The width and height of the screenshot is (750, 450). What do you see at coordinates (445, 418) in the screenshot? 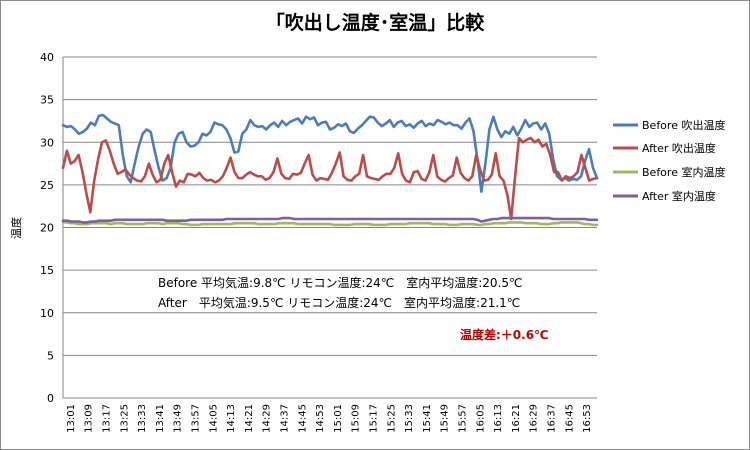
I see `x-tick-label: 15:49` at bounding box center [445, 418].